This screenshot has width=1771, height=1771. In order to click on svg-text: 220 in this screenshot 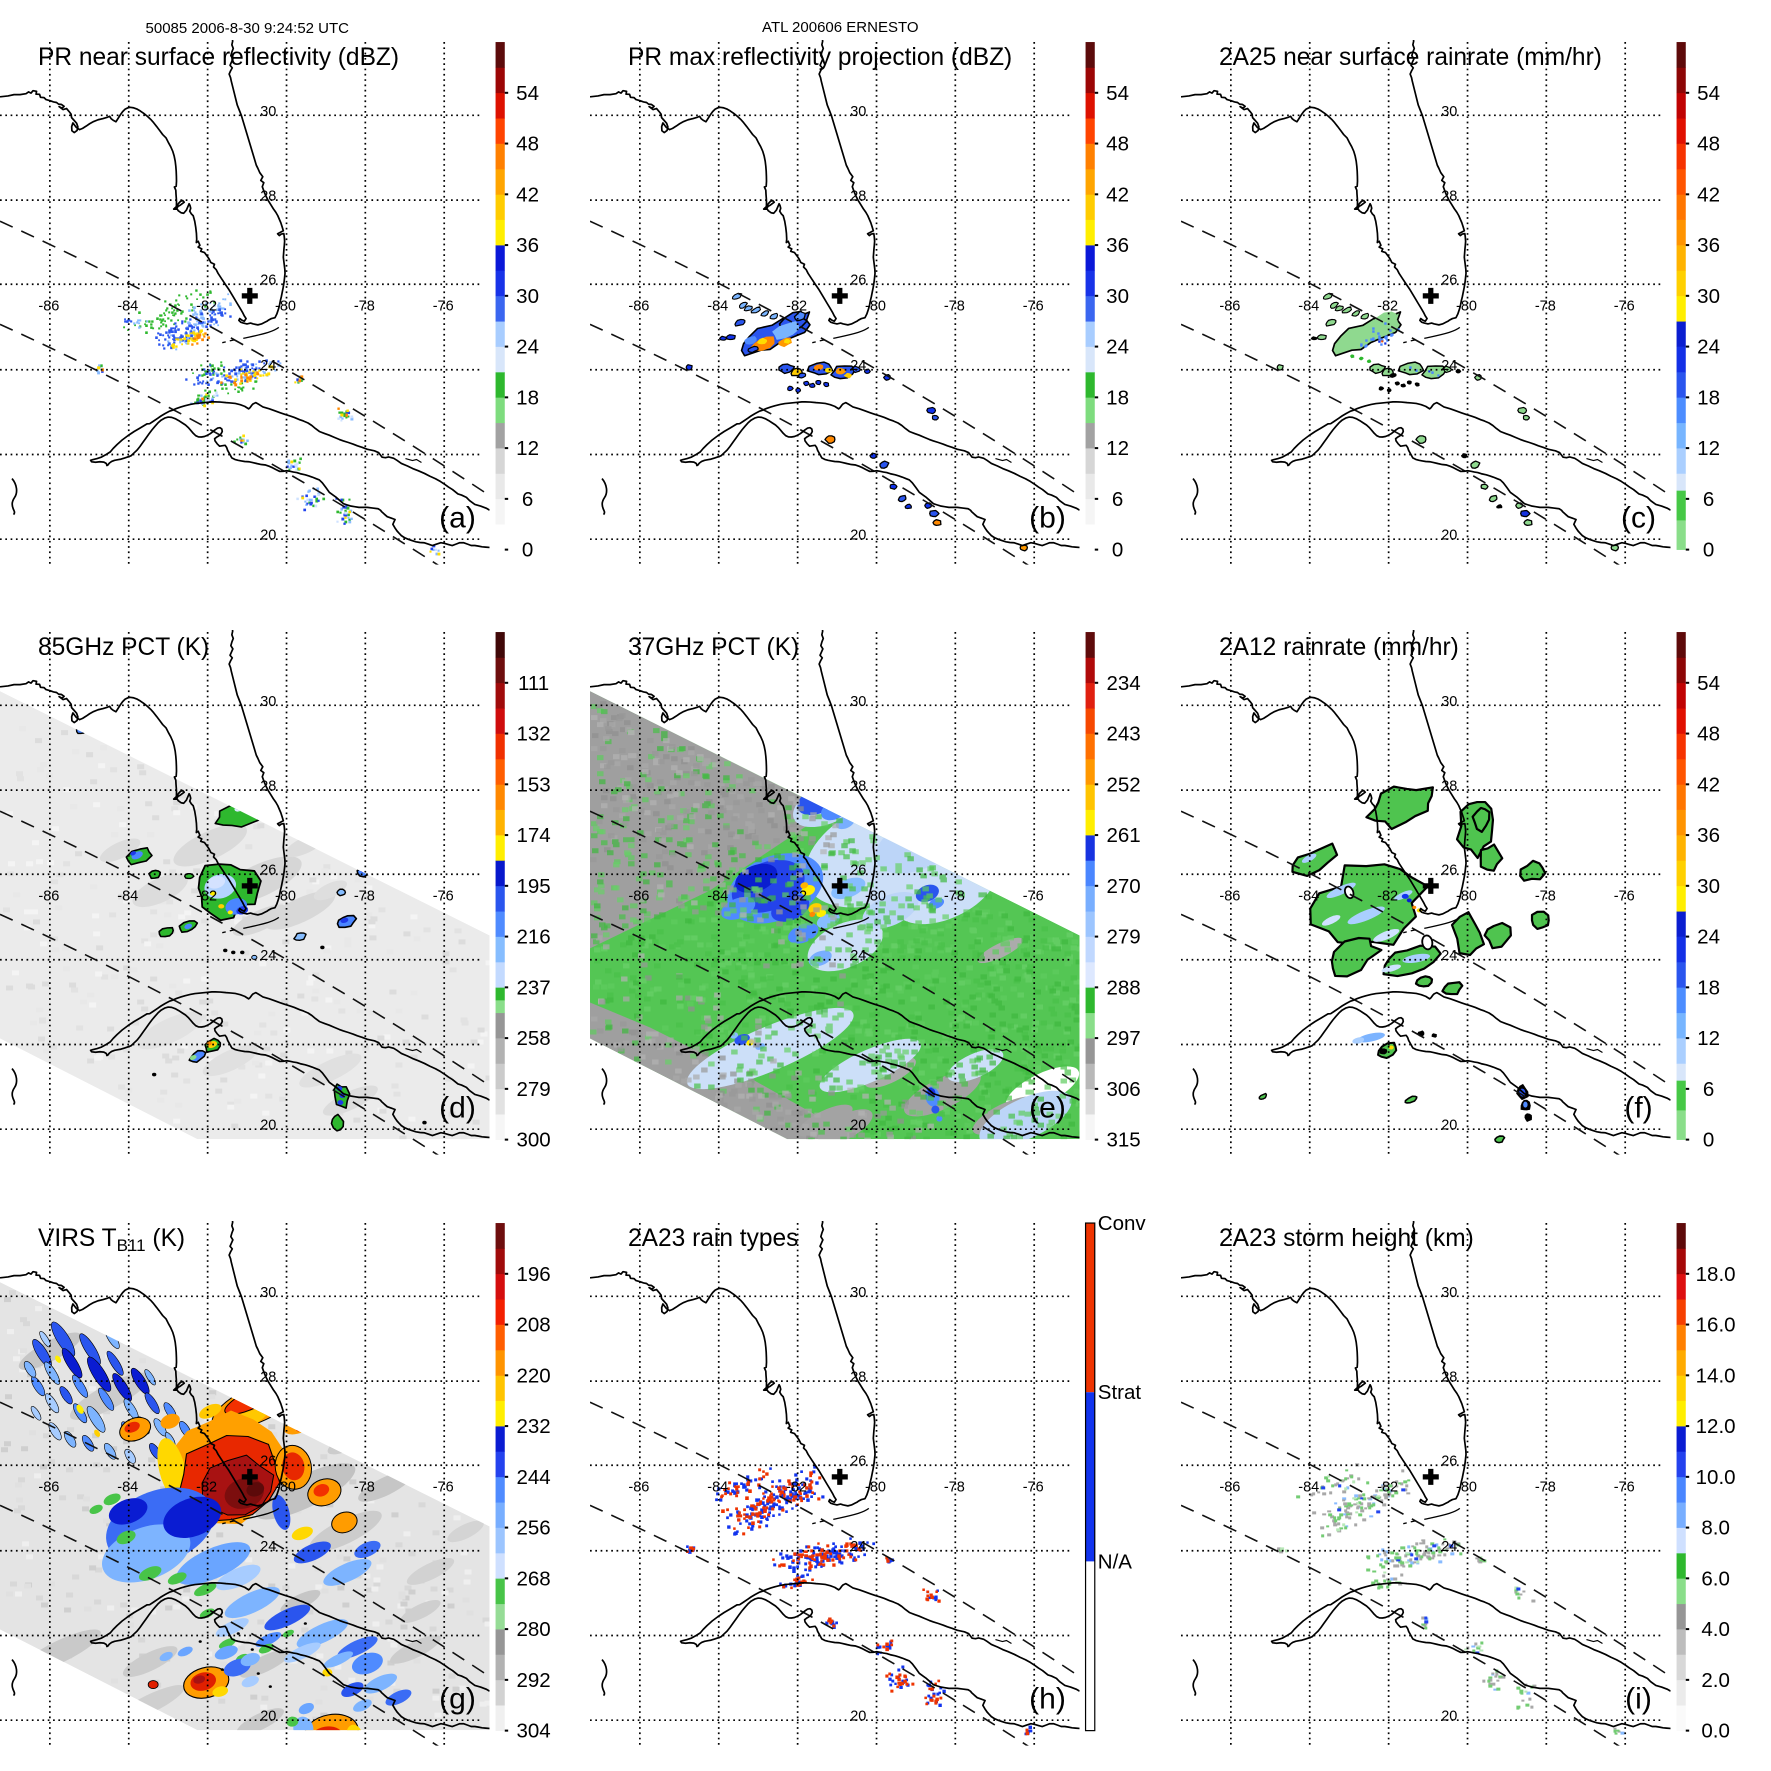, I will do `click(533, 1375)`.